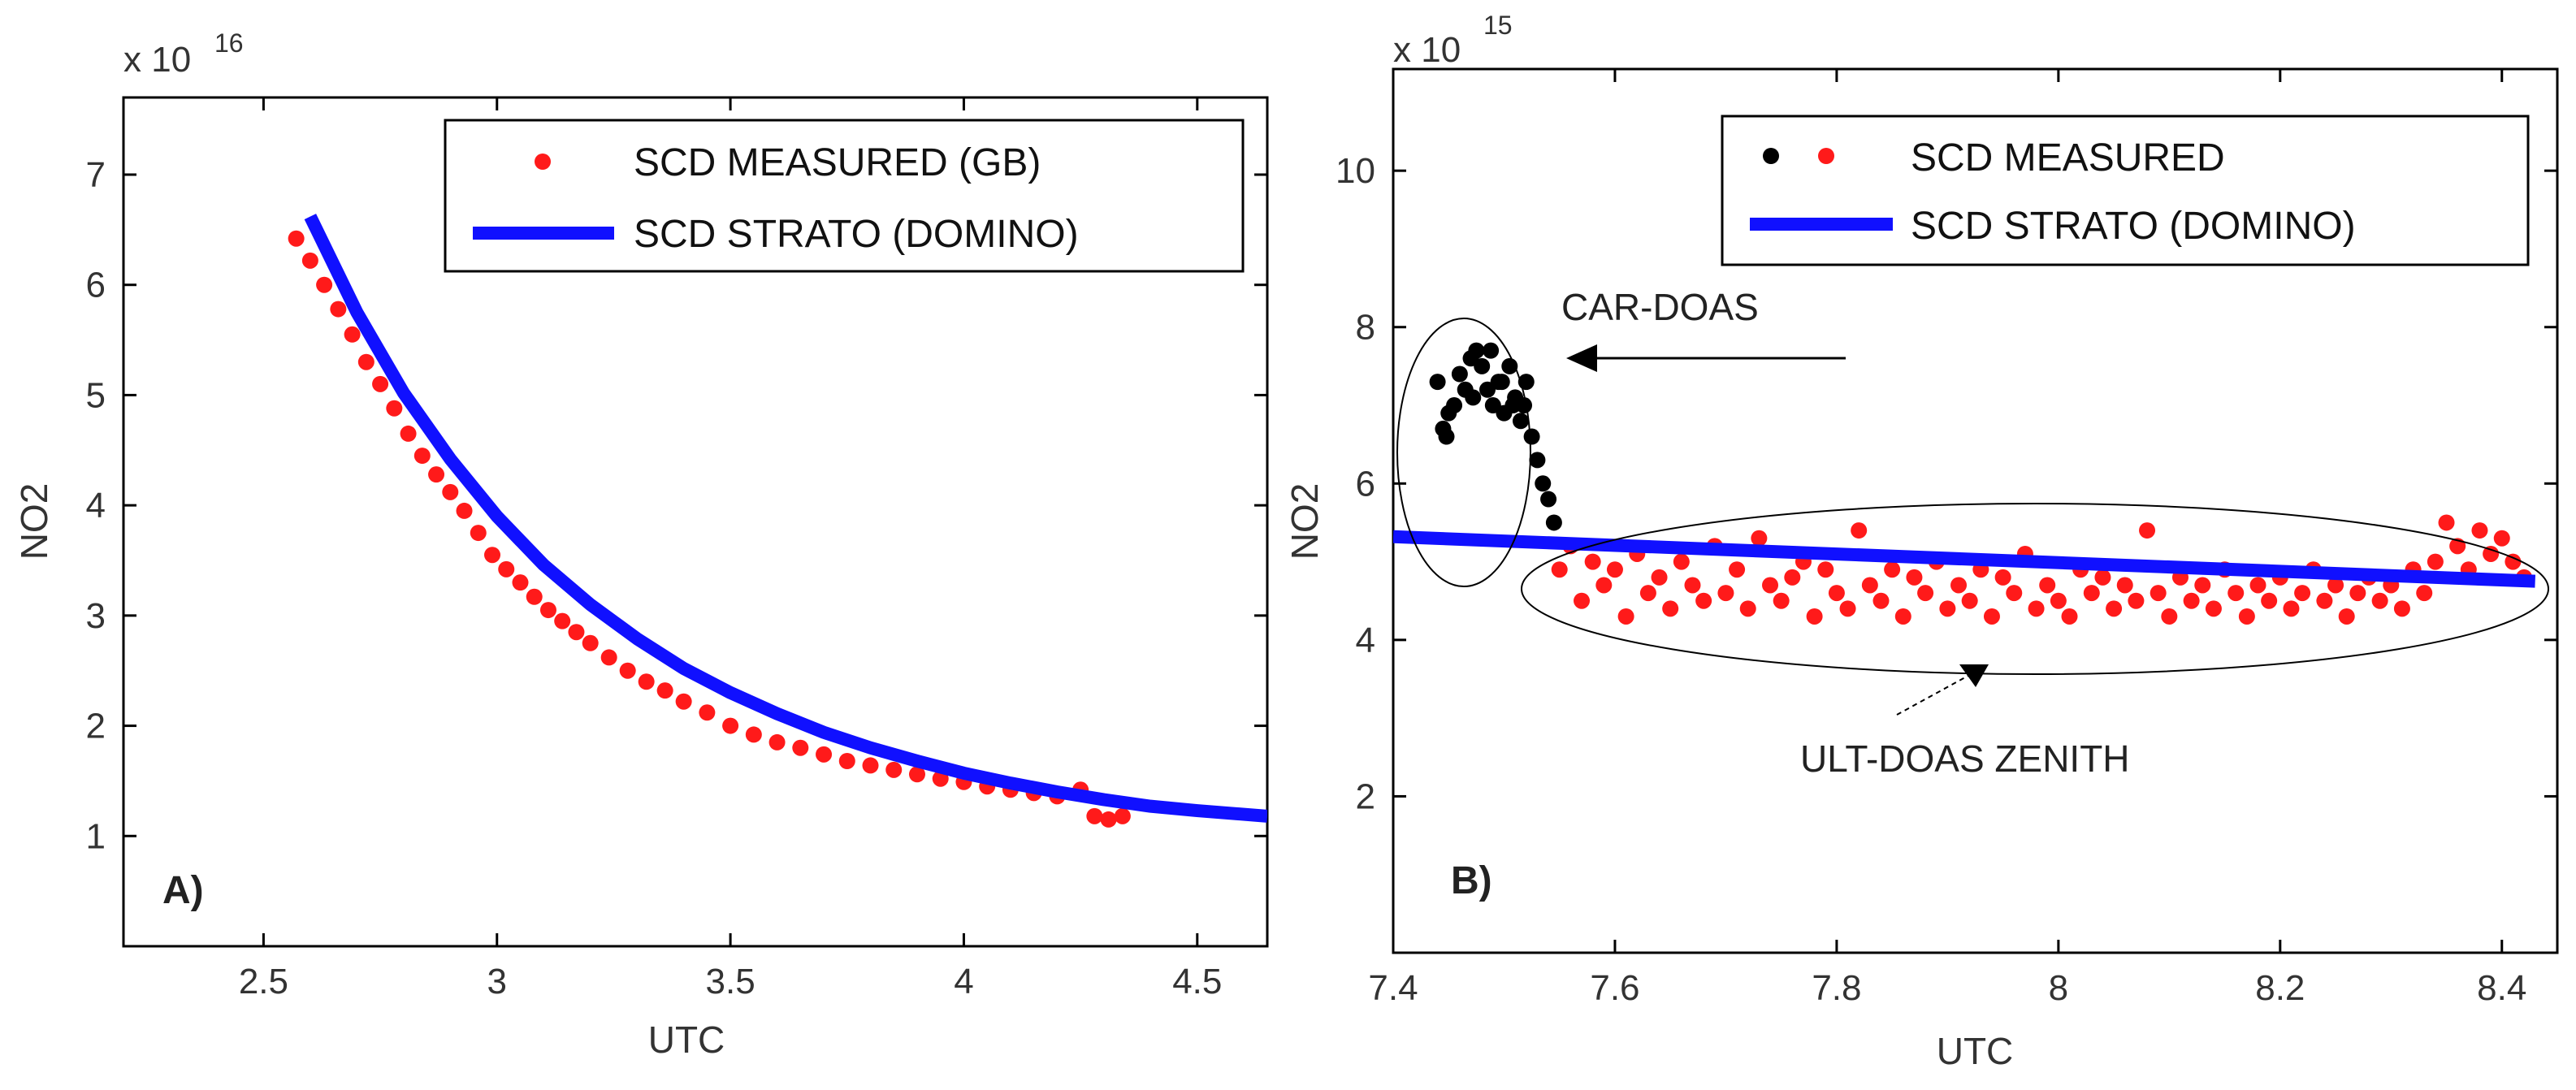  What do you see at coordinates (1660, 307) in the screenshot?
I see `car-doas-label: CAR-DOAS` at bounding box center [1660, 307].